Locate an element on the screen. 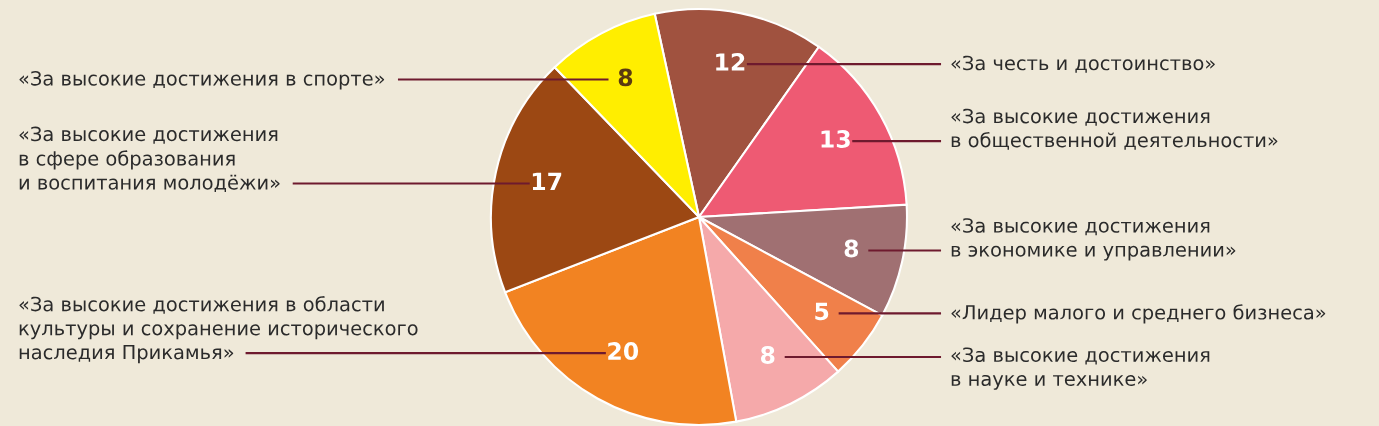 The height and width of the screenshot is (426, 1379). data-label: 13 is located at coordinates (835, 139).